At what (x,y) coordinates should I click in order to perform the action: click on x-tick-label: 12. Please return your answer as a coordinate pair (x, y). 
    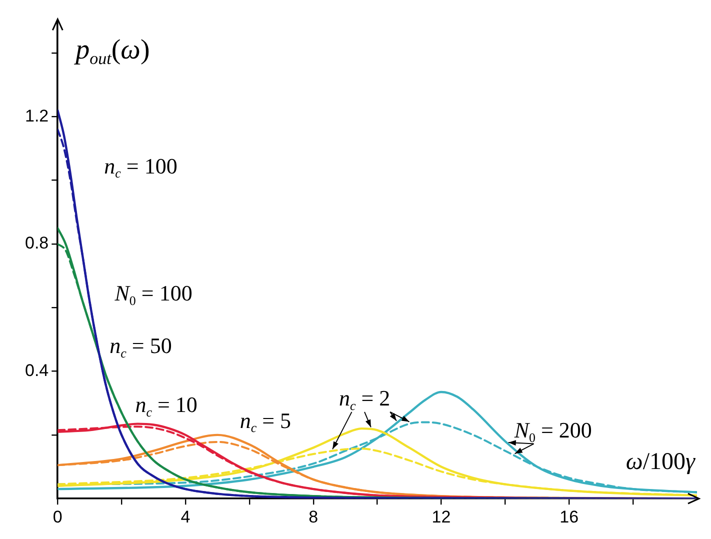
    Looking at the image, I should click on (441, 516).